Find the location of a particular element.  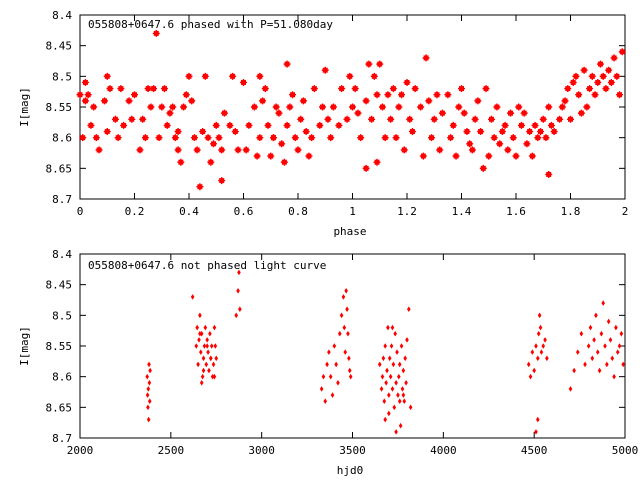

unphased-x-axis-label: hjd0 is located at coordinates (350, 470).